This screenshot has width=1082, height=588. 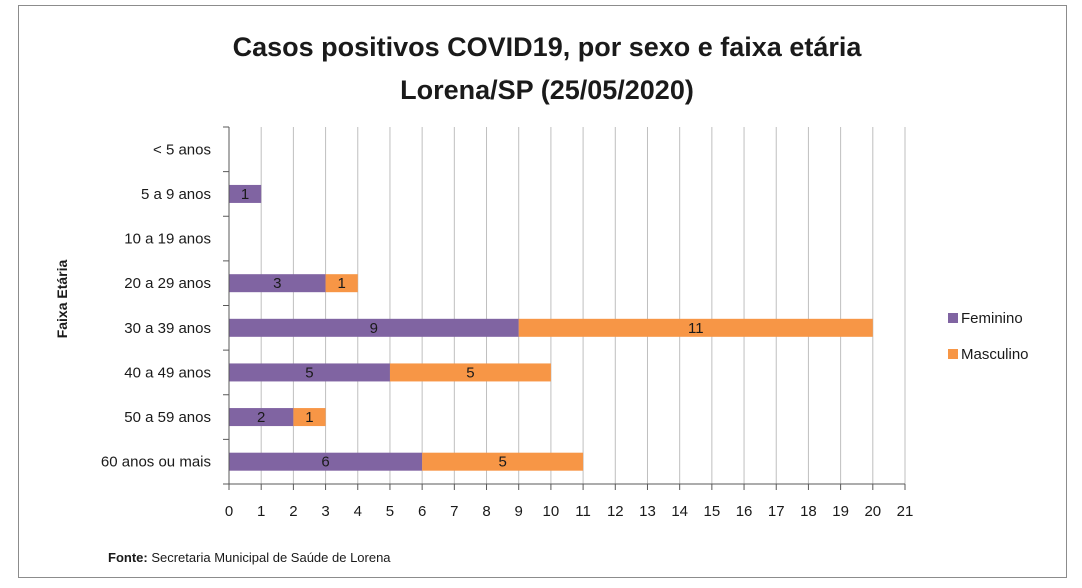 I want to click on data-label-masculino-6: 1, so click(x=309, y=417).